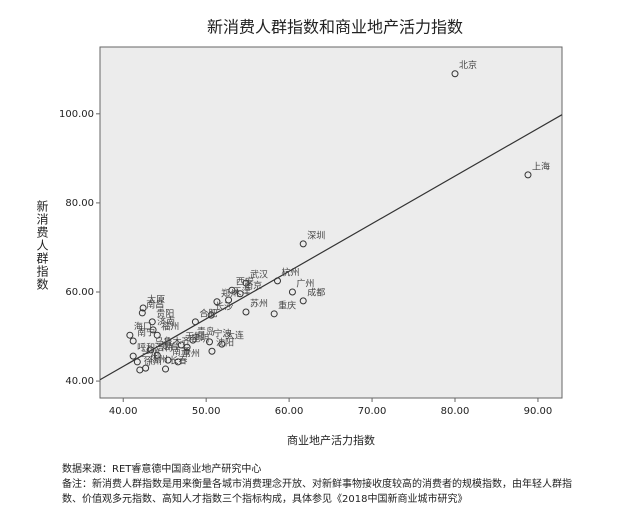 This screenshot has width=640, height=509. Describe the element at coordinates (541, 166) in the screenshot. I see `point-label: 上海` at that location.